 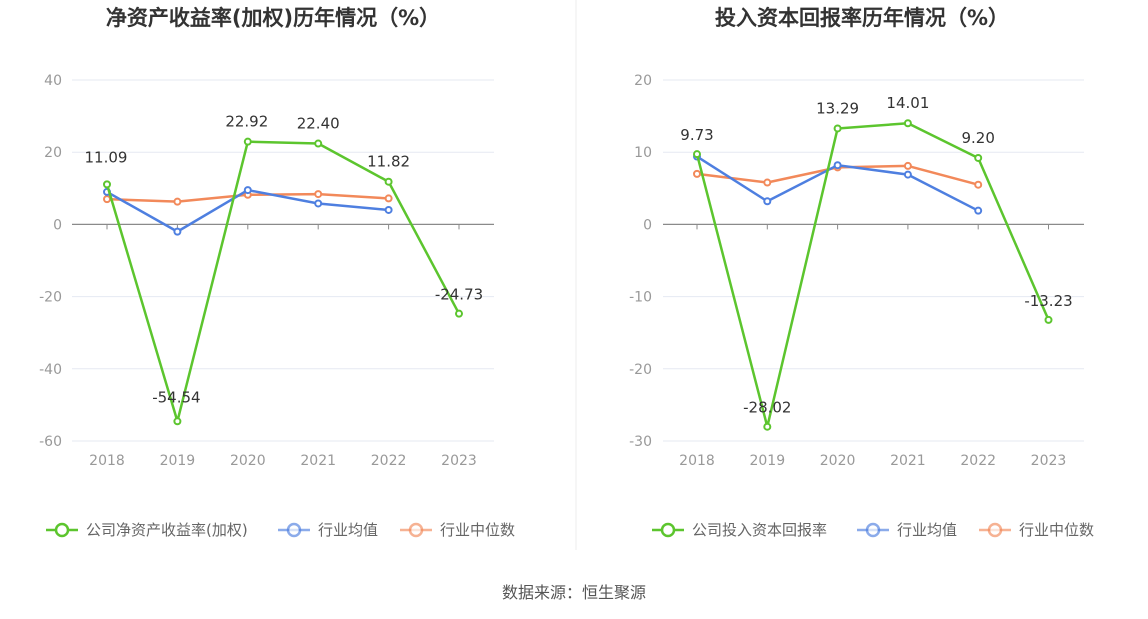 I want to click on data-label: 14.01, so click(x=907, y=103).